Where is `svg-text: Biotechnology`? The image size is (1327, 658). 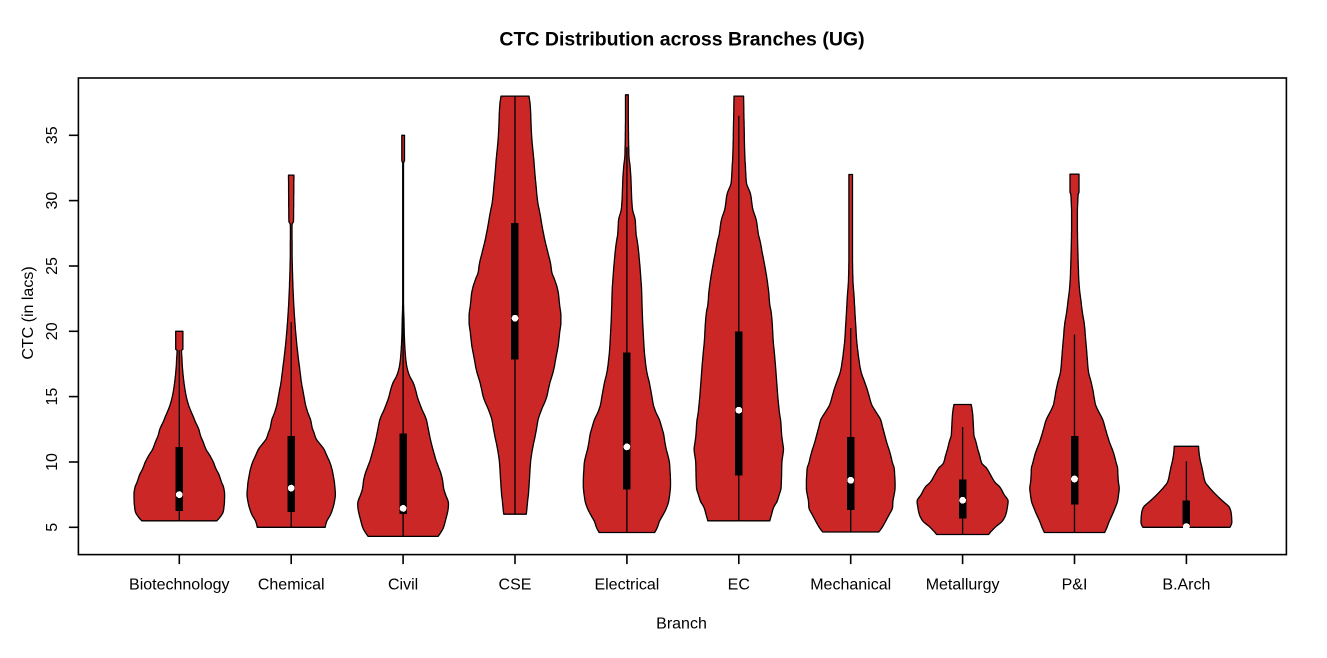
svg-text: Biotechnology is located at coordinates (179, 585).